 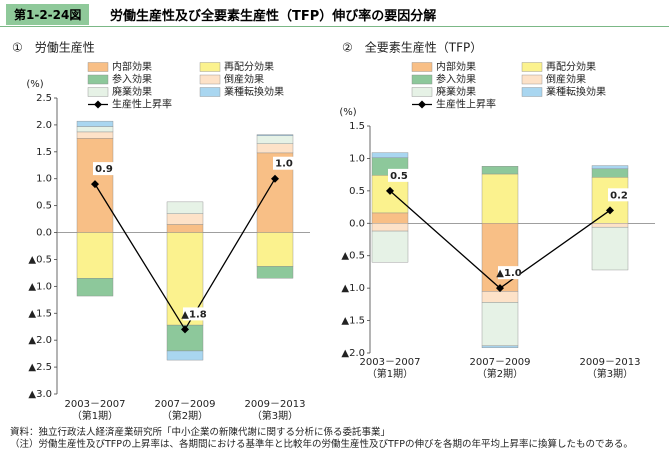 What do you see at coordinates (44, 233) in the screenshot?
I see `y-tick-label: 0.0` at bounding box center [44, 233].